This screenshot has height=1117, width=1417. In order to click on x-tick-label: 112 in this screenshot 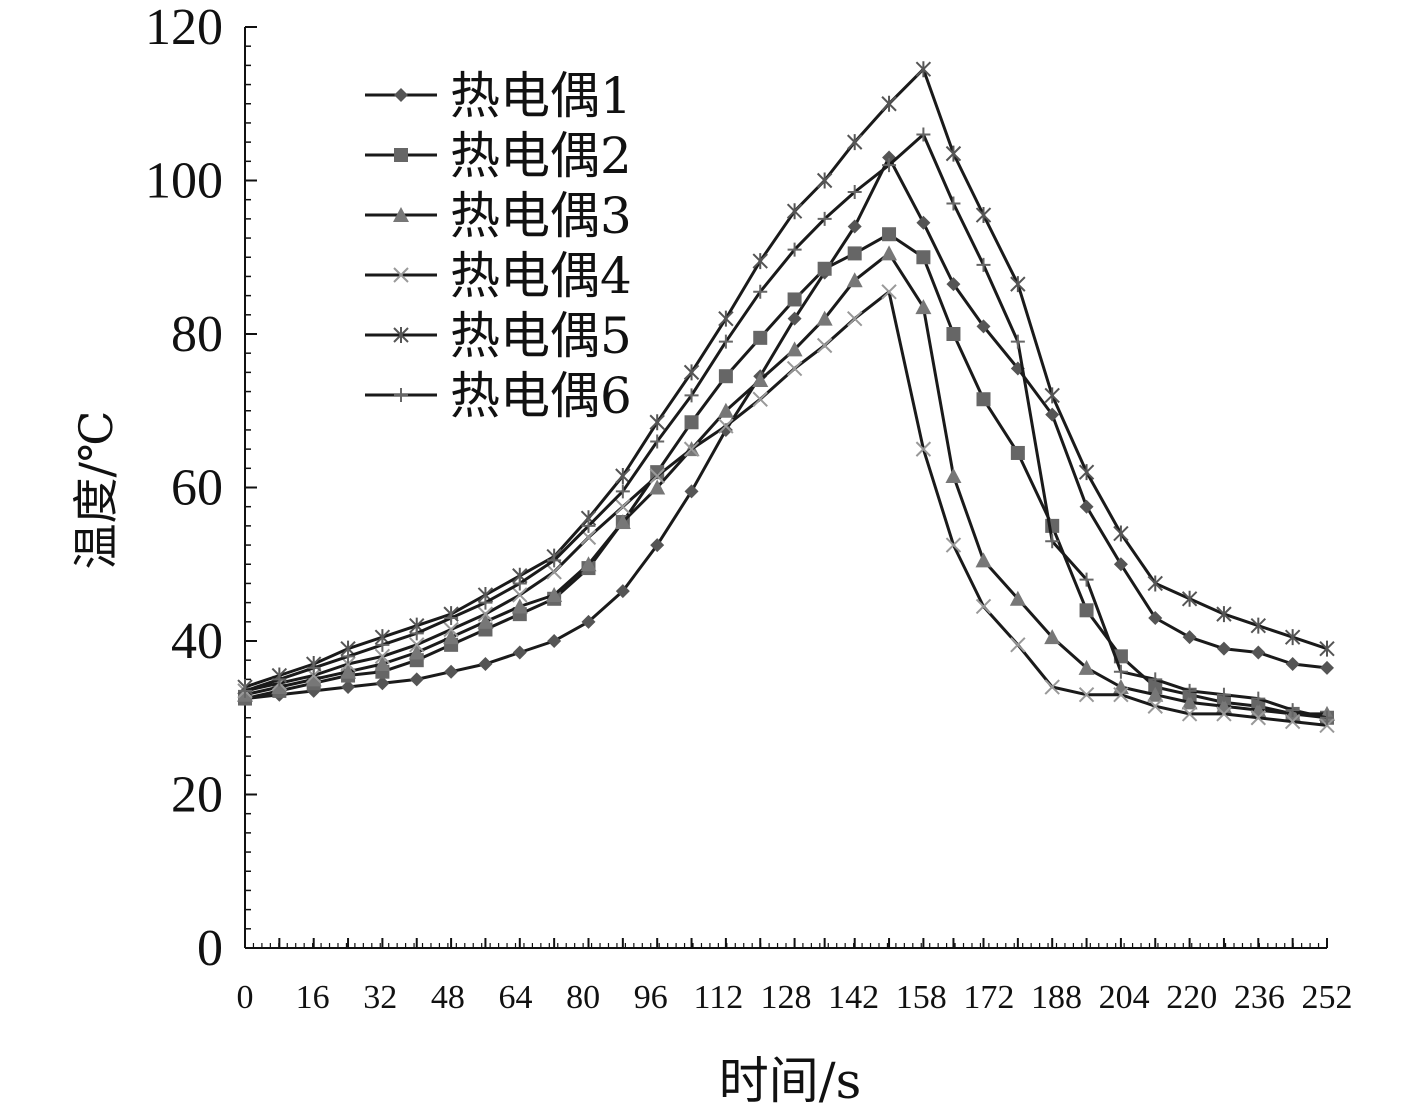, I will do `click(719, 997)`.